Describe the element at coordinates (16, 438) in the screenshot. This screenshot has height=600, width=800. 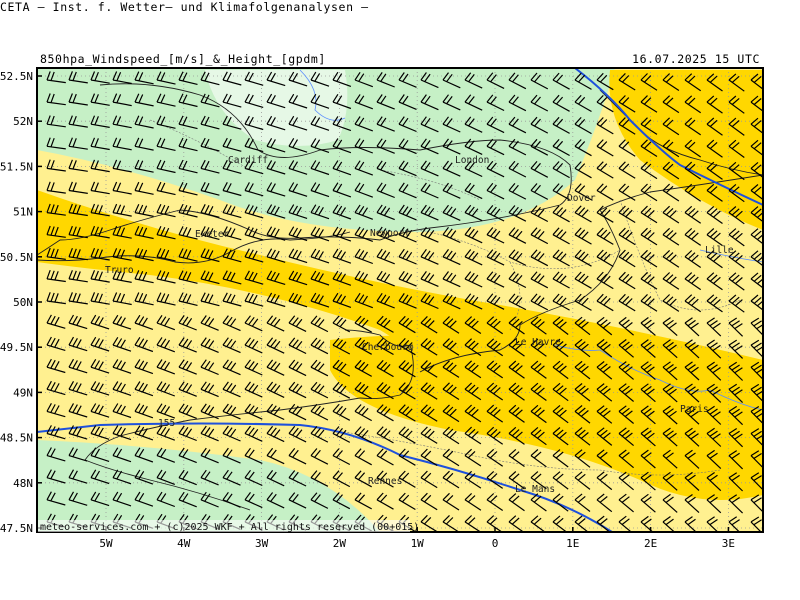
I see `lat-label-48-5n: 48.5N` at that location.